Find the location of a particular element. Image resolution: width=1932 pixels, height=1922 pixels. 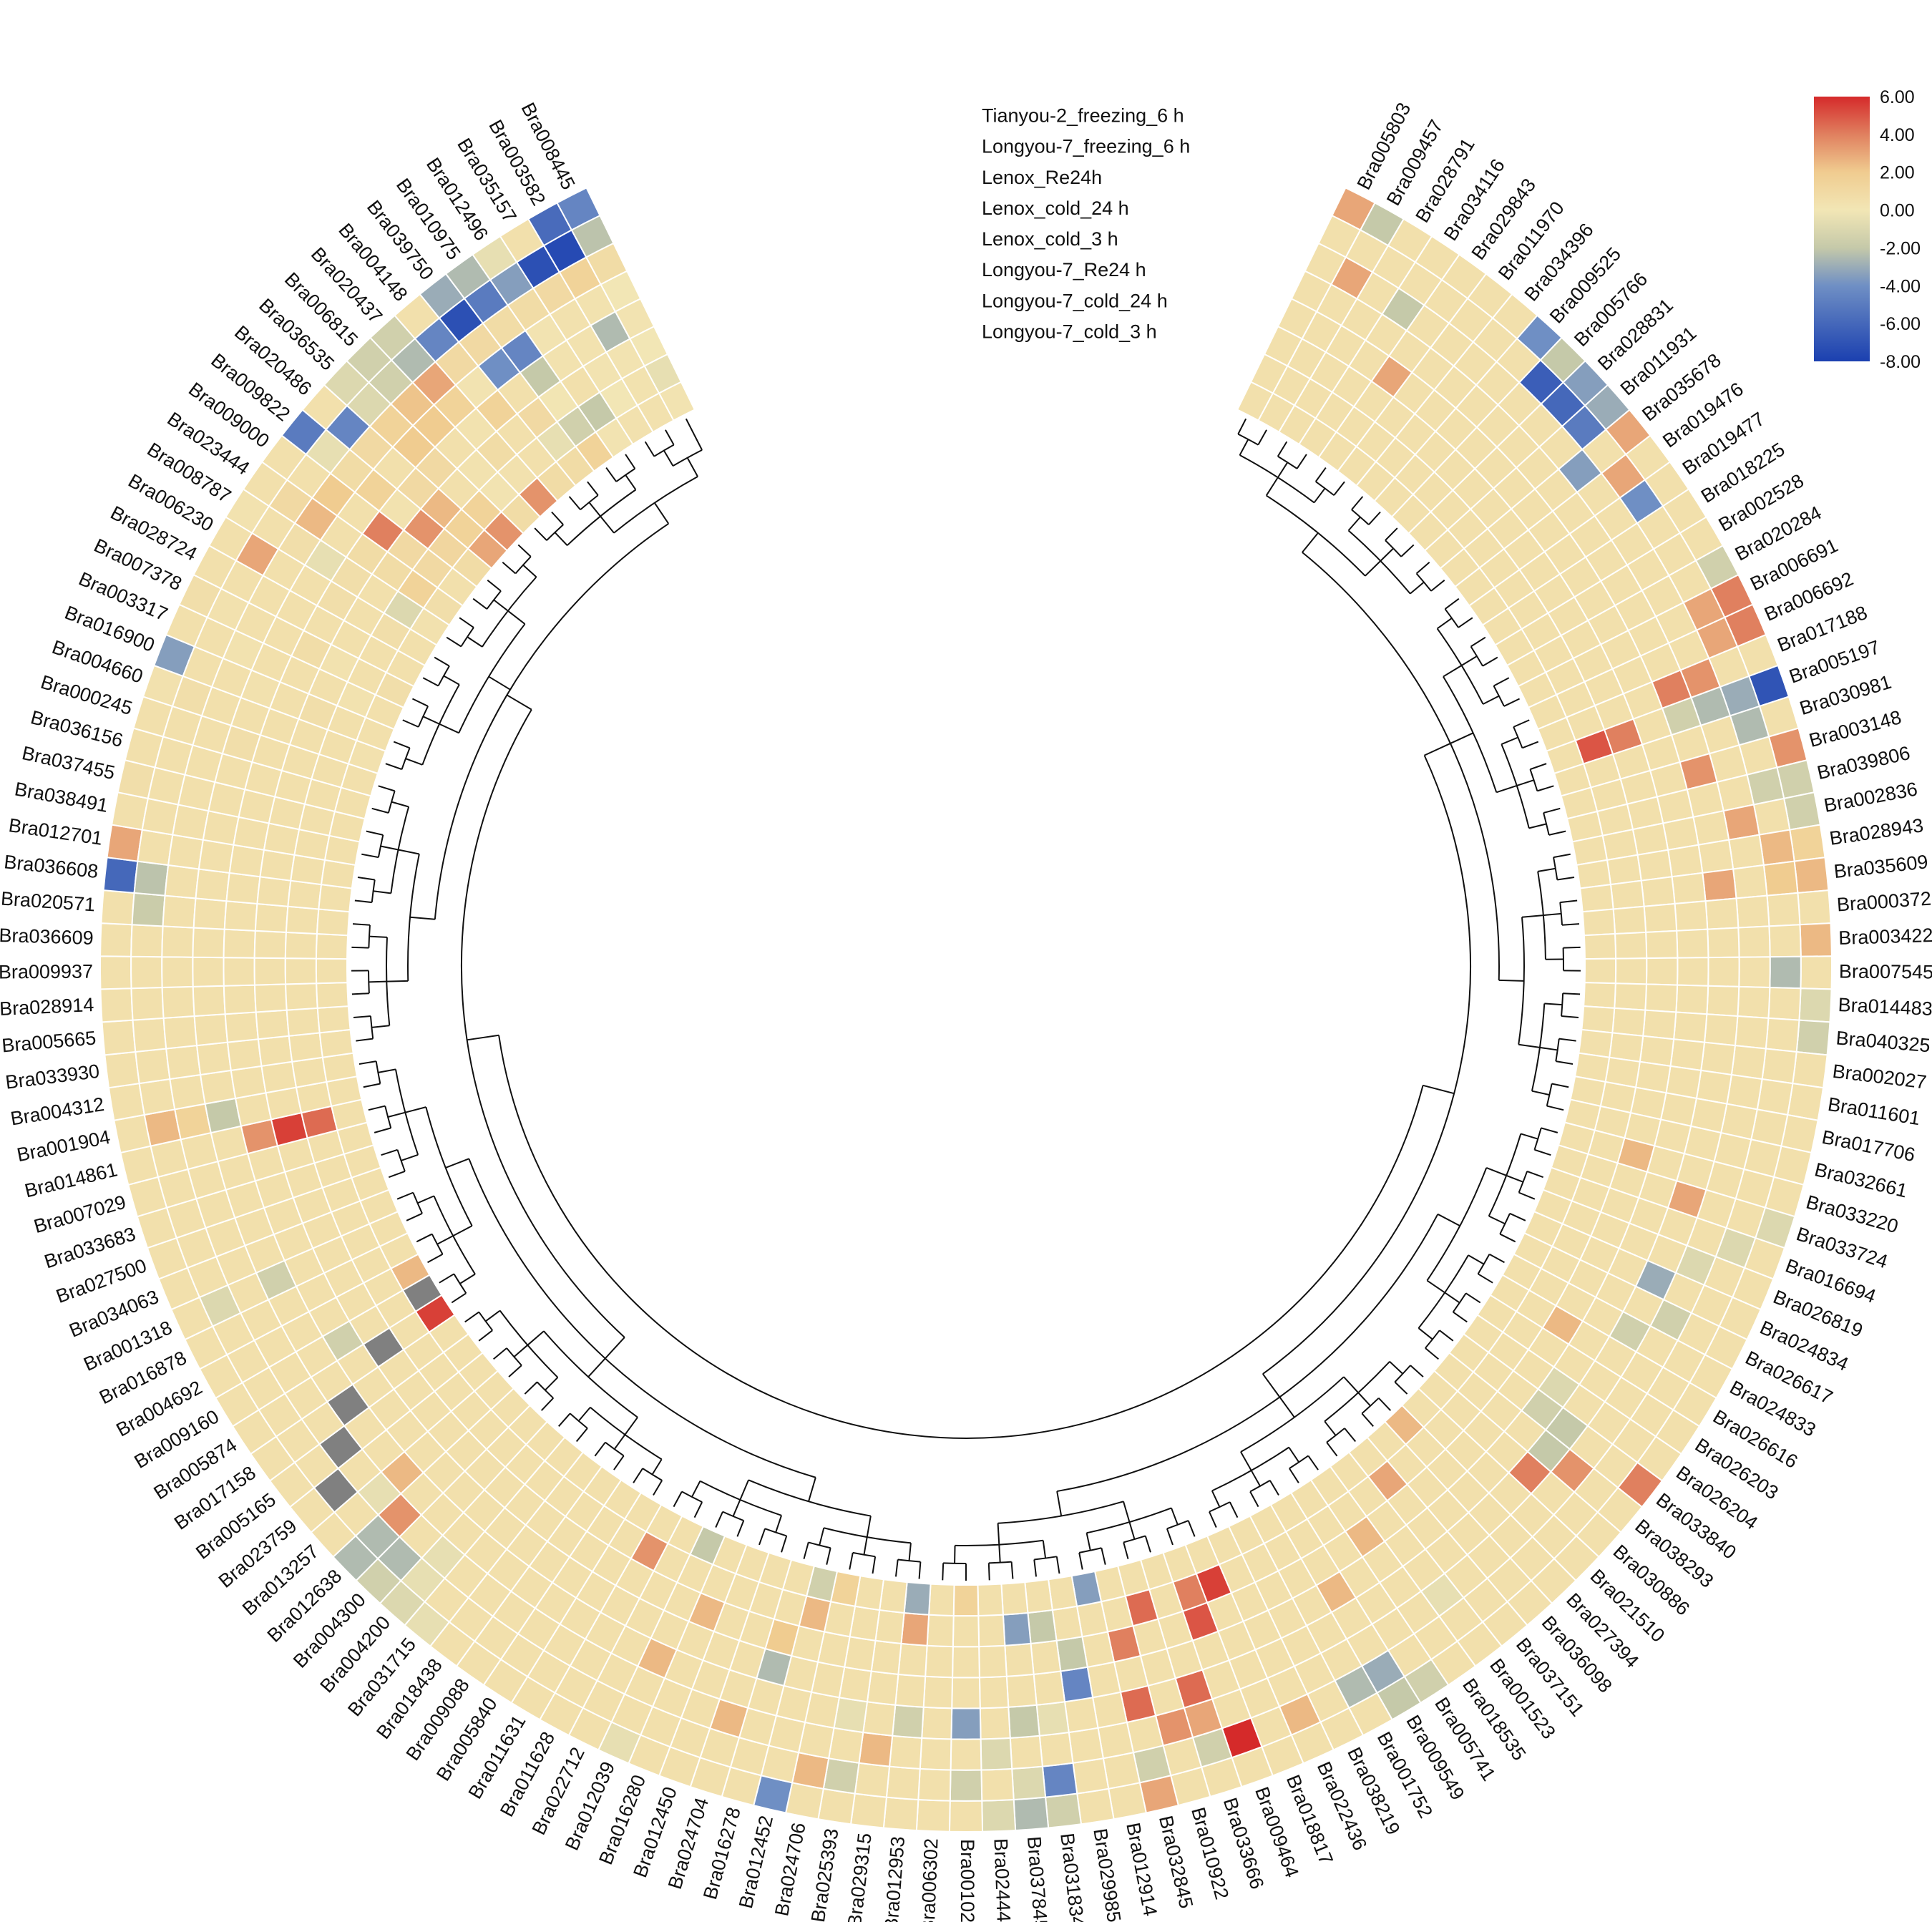

gene-label: Bra033930 is located at coordinates (52, 1076).